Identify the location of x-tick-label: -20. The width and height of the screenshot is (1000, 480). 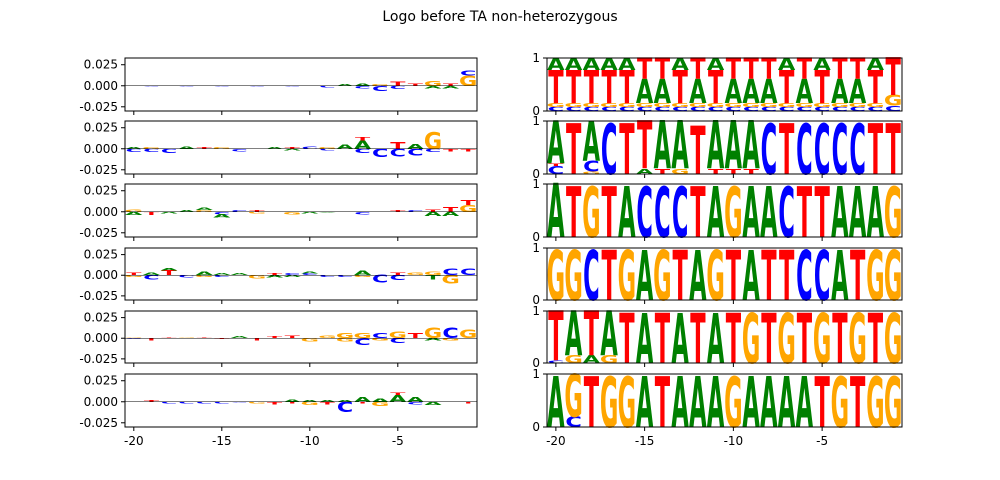
(556, 441).